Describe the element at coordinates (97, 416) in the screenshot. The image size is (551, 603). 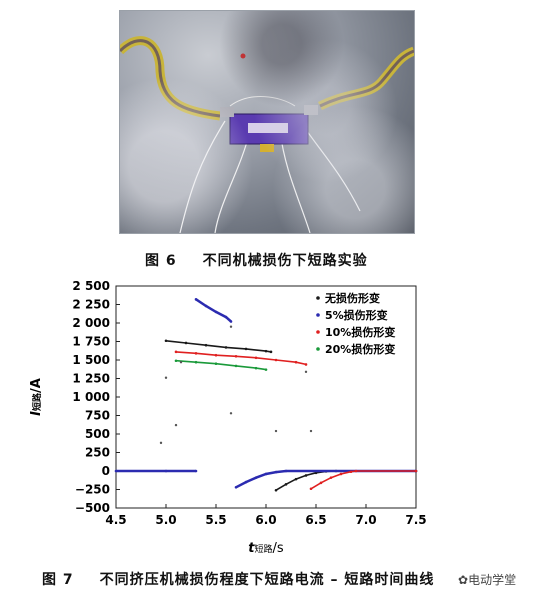
I see `y-tick-label: 750` at that location.